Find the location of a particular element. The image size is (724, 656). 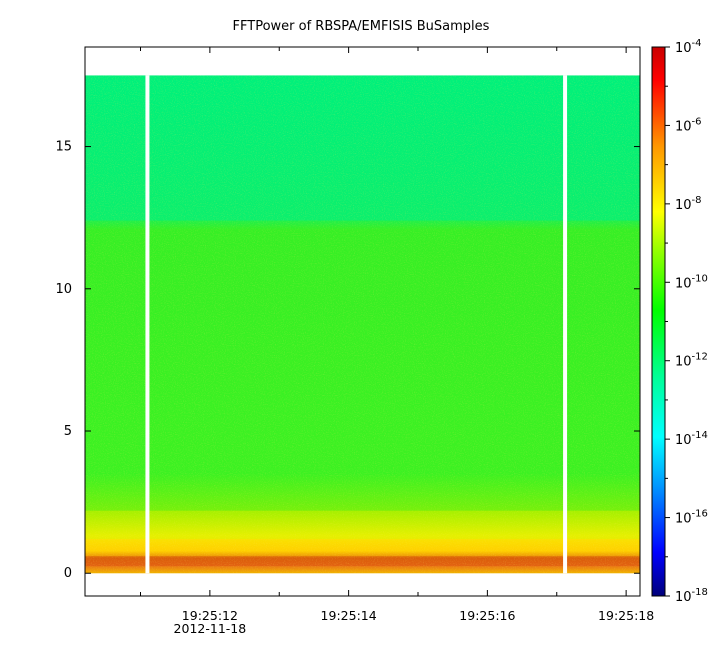

colorbar-label--6: 10⁻⁶ is located at coordinates (688, 125).